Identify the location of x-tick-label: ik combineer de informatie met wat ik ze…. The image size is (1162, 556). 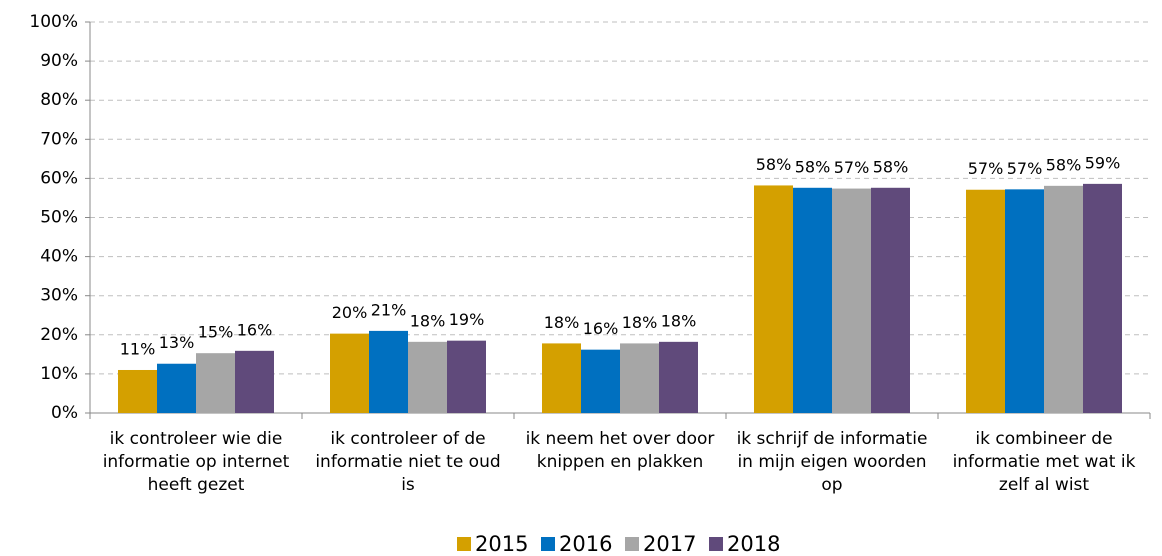
(1044, 462).